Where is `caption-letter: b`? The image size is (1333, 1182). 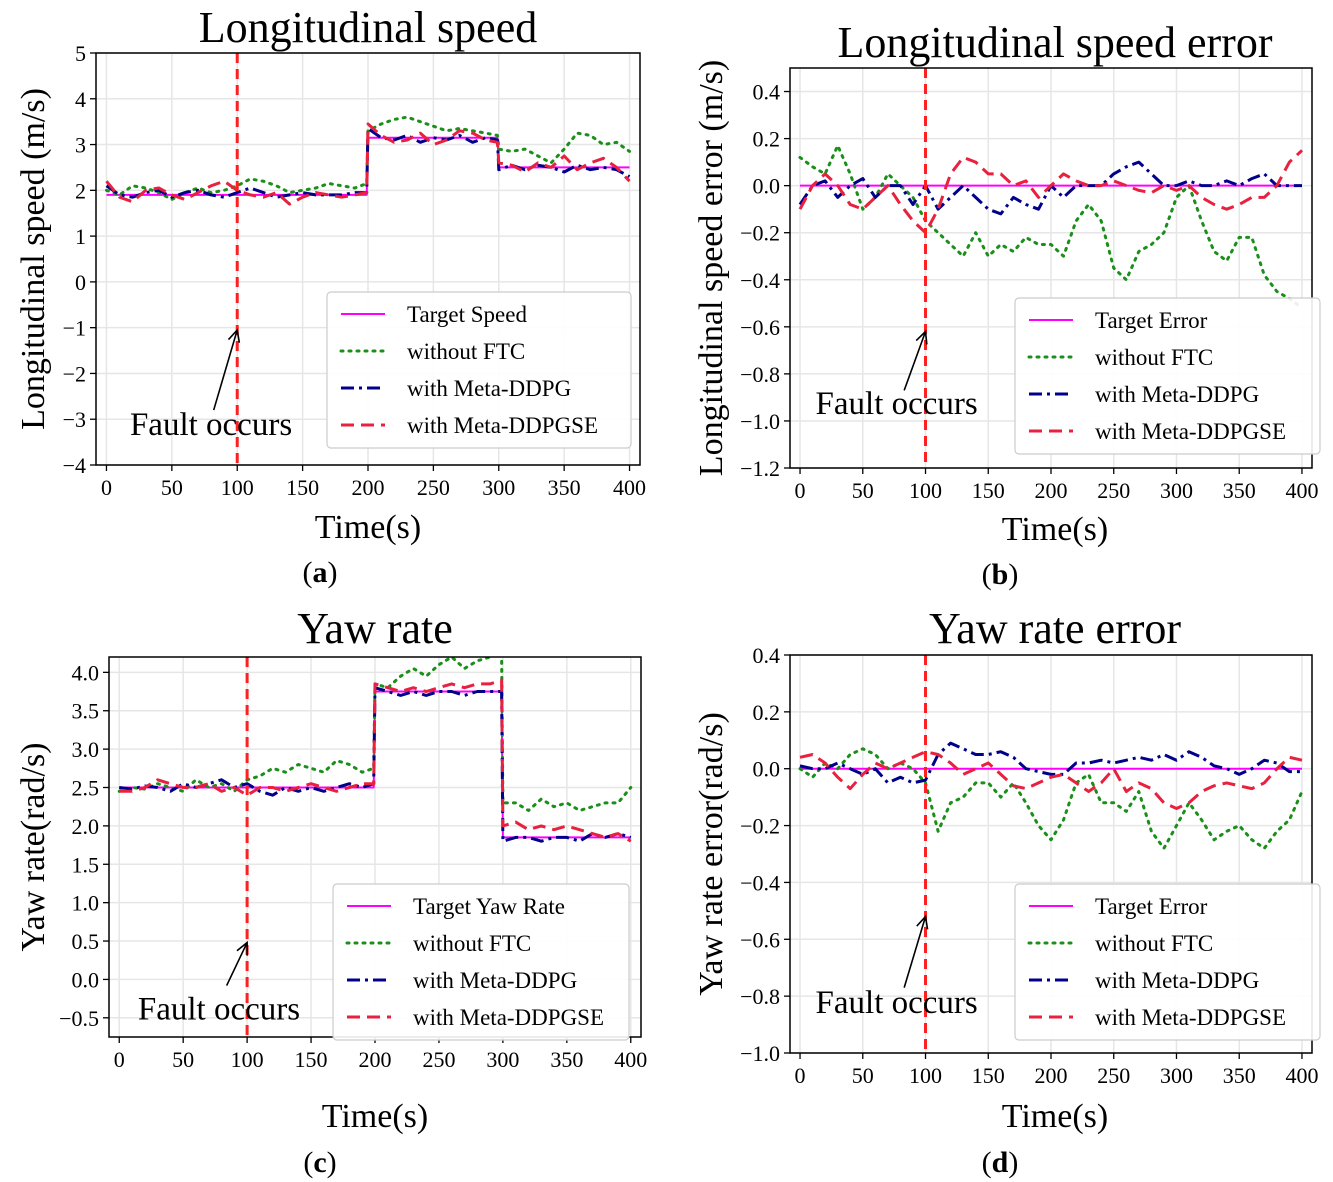
caption-letter: b is located at coordinates (1000, 574).